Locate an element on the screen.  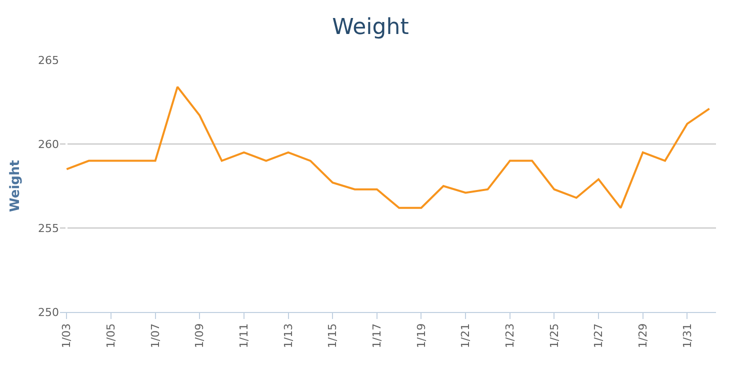
x-tick-label: 1/17 is located at coordinates (377, 335).